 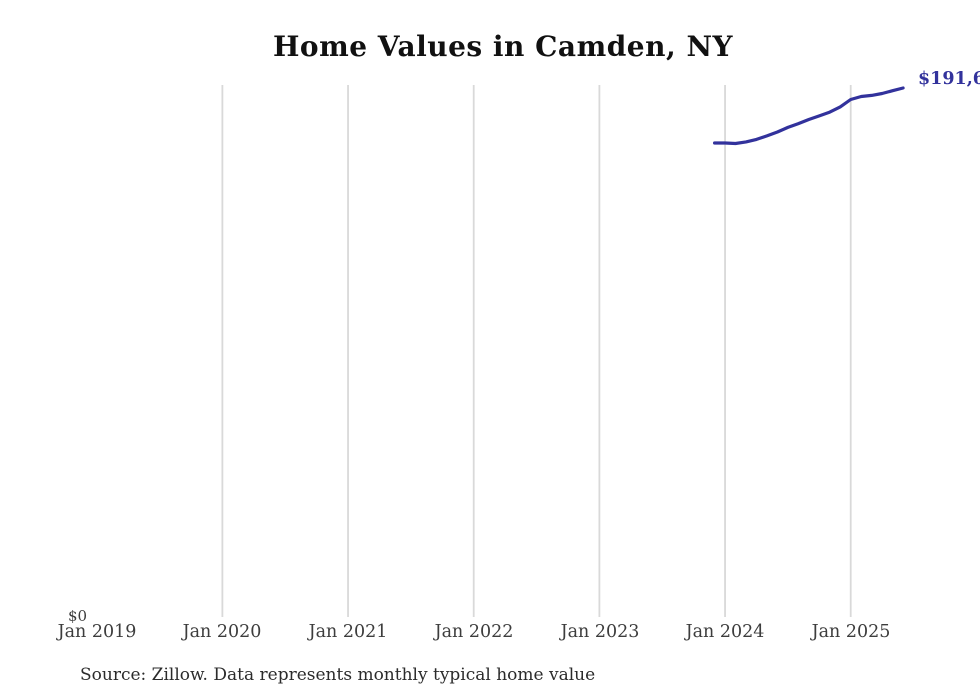 What do you see at coordinates (949, 79) in the screenshot?
I see `end-value-label: $191,6` at bounding box center [949, 79].